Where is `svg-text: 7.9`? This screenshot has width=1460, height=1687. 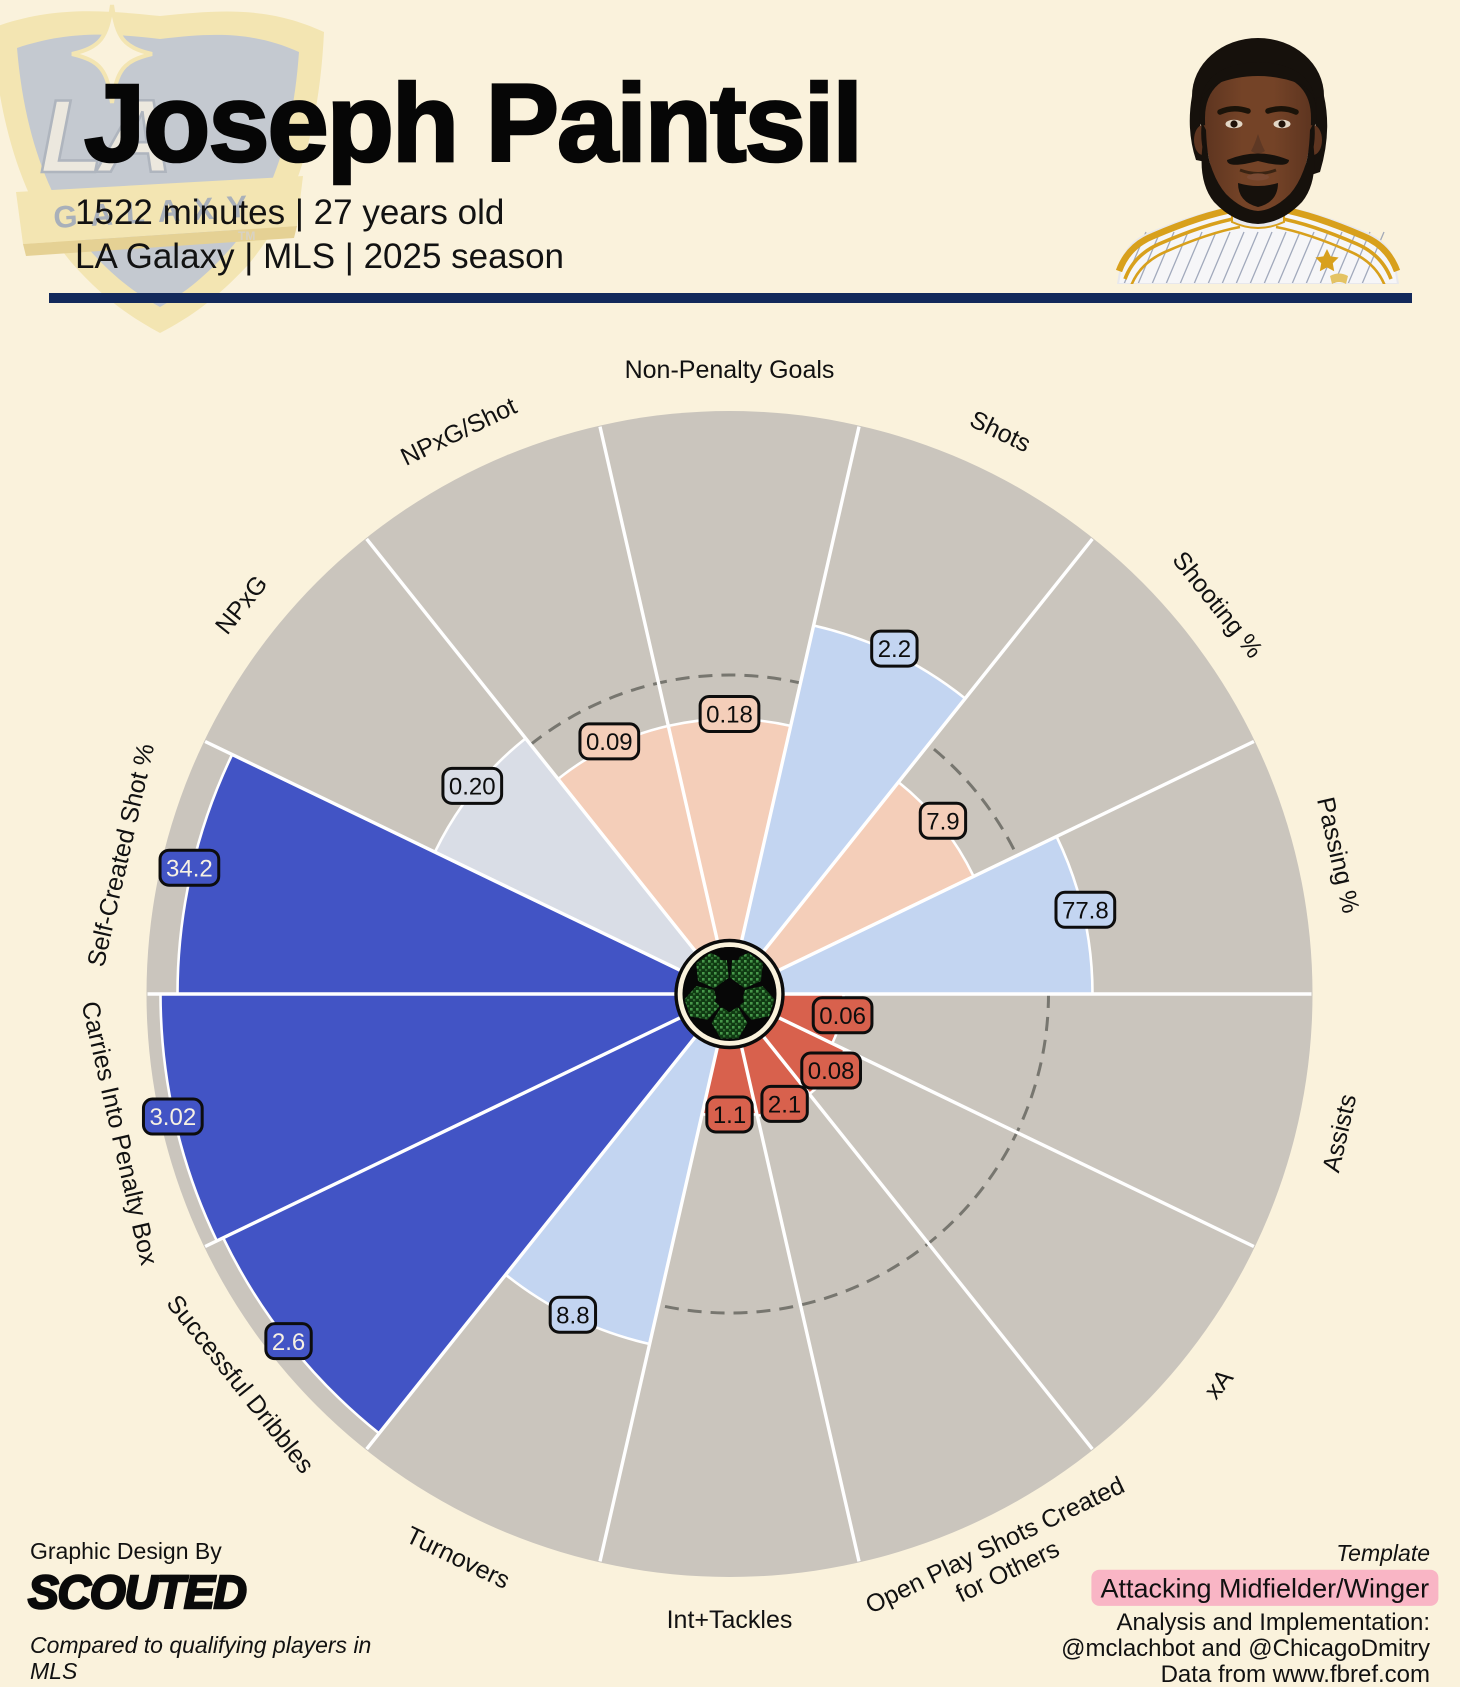
svg-text: 7.9 is located at coordinates (942, 821).